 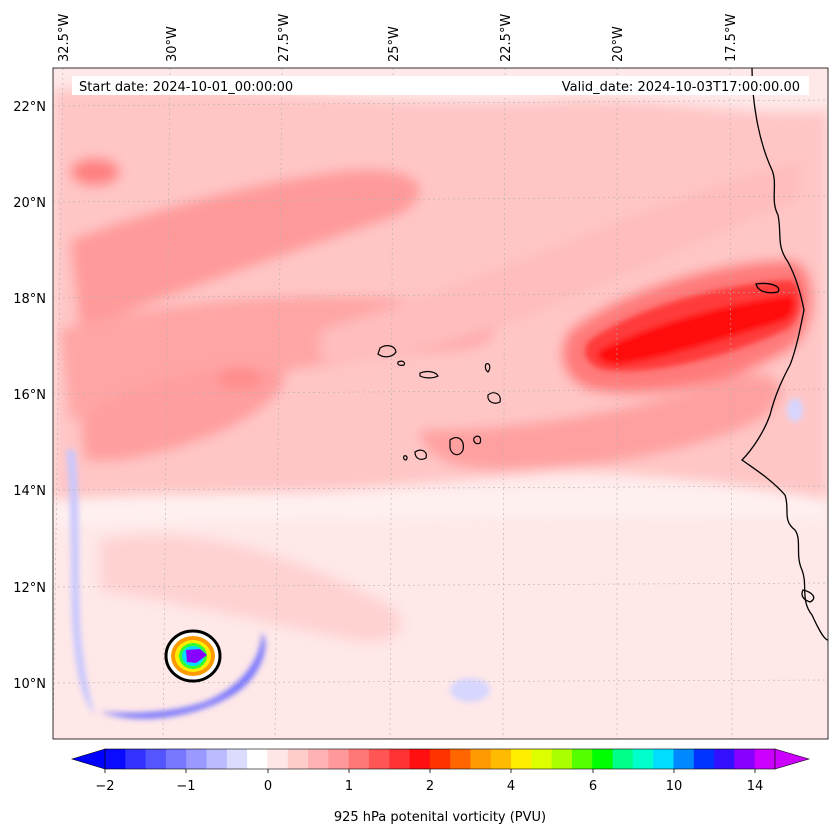 What do you see at coordinates (429, 374) in the screenshot?
I see `island-sao-nicolau` at bounding box center [429, 374].